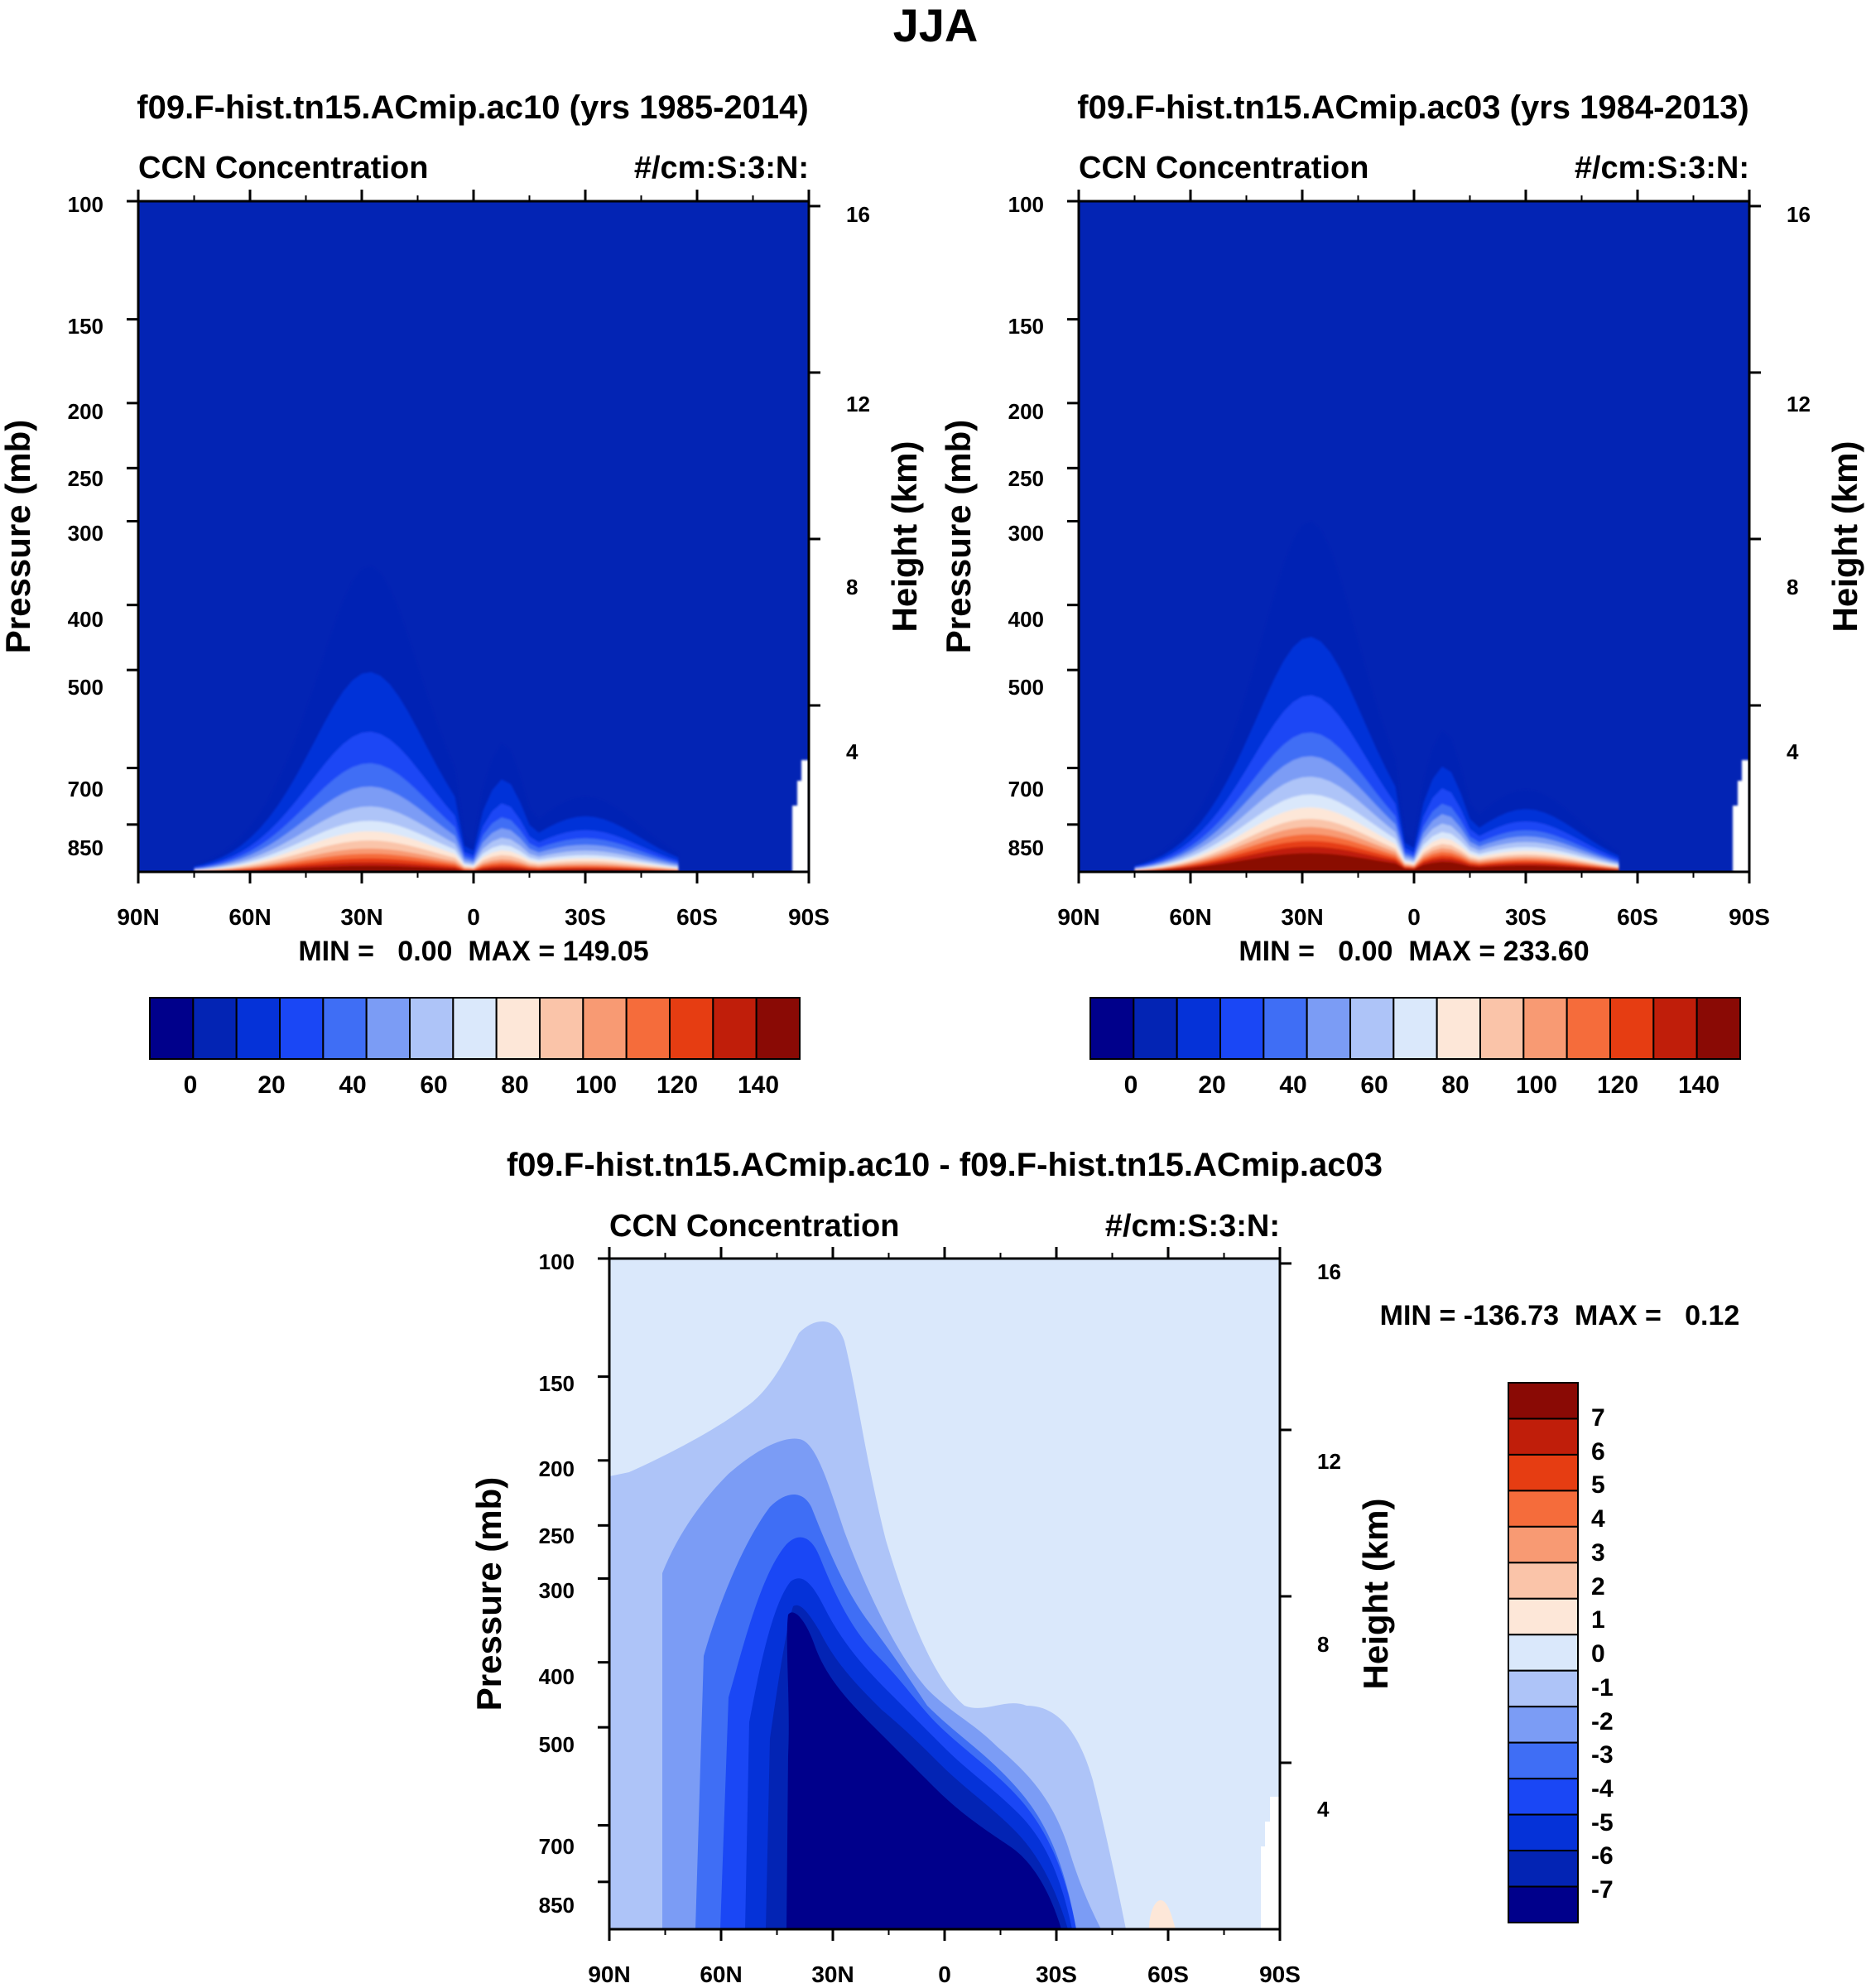 Image resolution: width=1871 pixels, height=1988 pixels. What do you see at coordinates (473, 951) in the screenshot?
I see `min-max-label: MIN = 0.00 MAX = 149.05` at bounding box center [473, 951].